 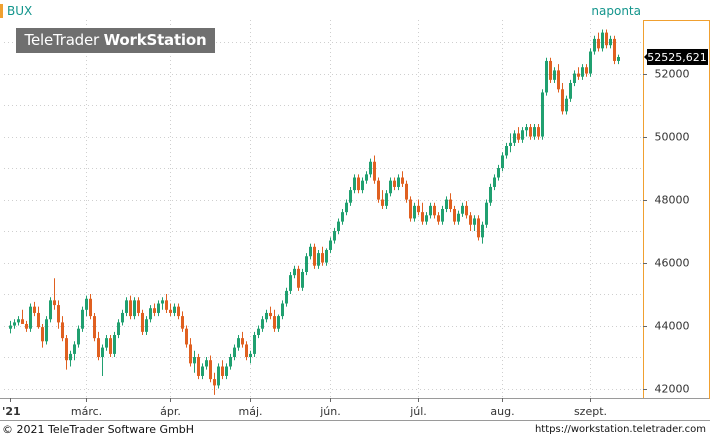 I want to click on footer-url-link: https://workstation.teletrader.com, so click(x=620, y=429).